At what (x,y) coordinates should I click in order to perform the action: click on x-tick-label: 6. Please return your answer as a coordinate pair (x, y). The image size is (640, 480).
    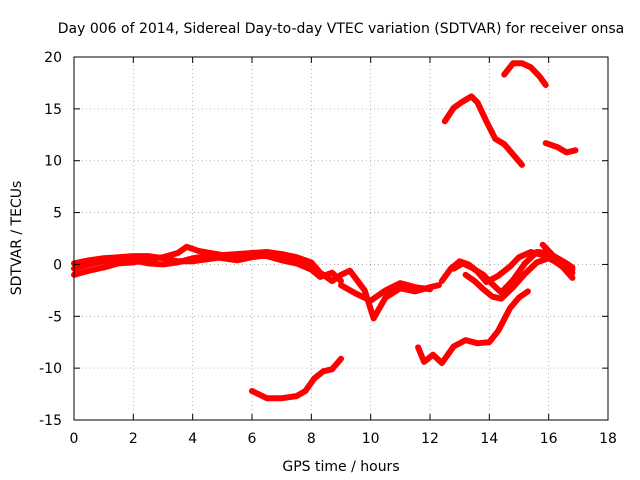
    Looking at the image, I should click on (252, 439).